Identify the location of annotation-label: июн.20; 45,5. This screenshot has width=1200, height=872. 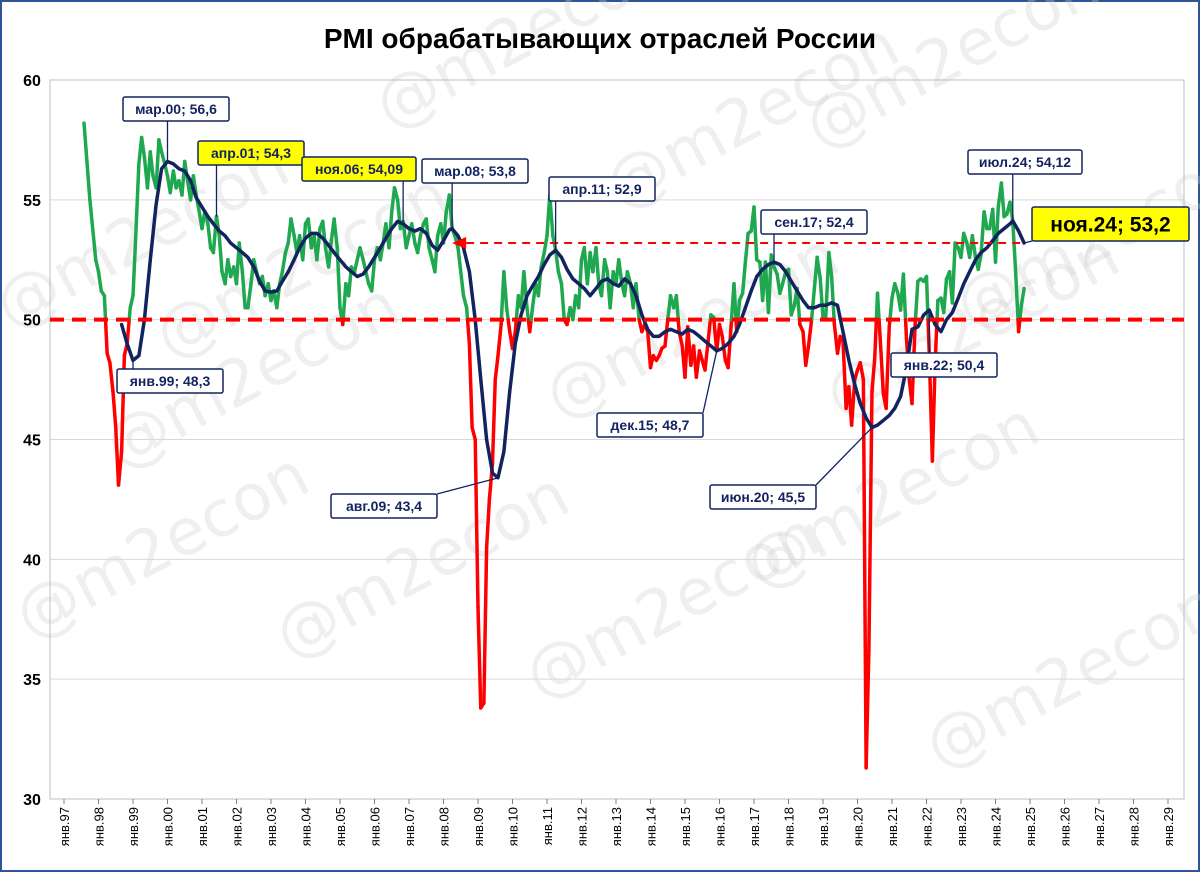
(763, 497).